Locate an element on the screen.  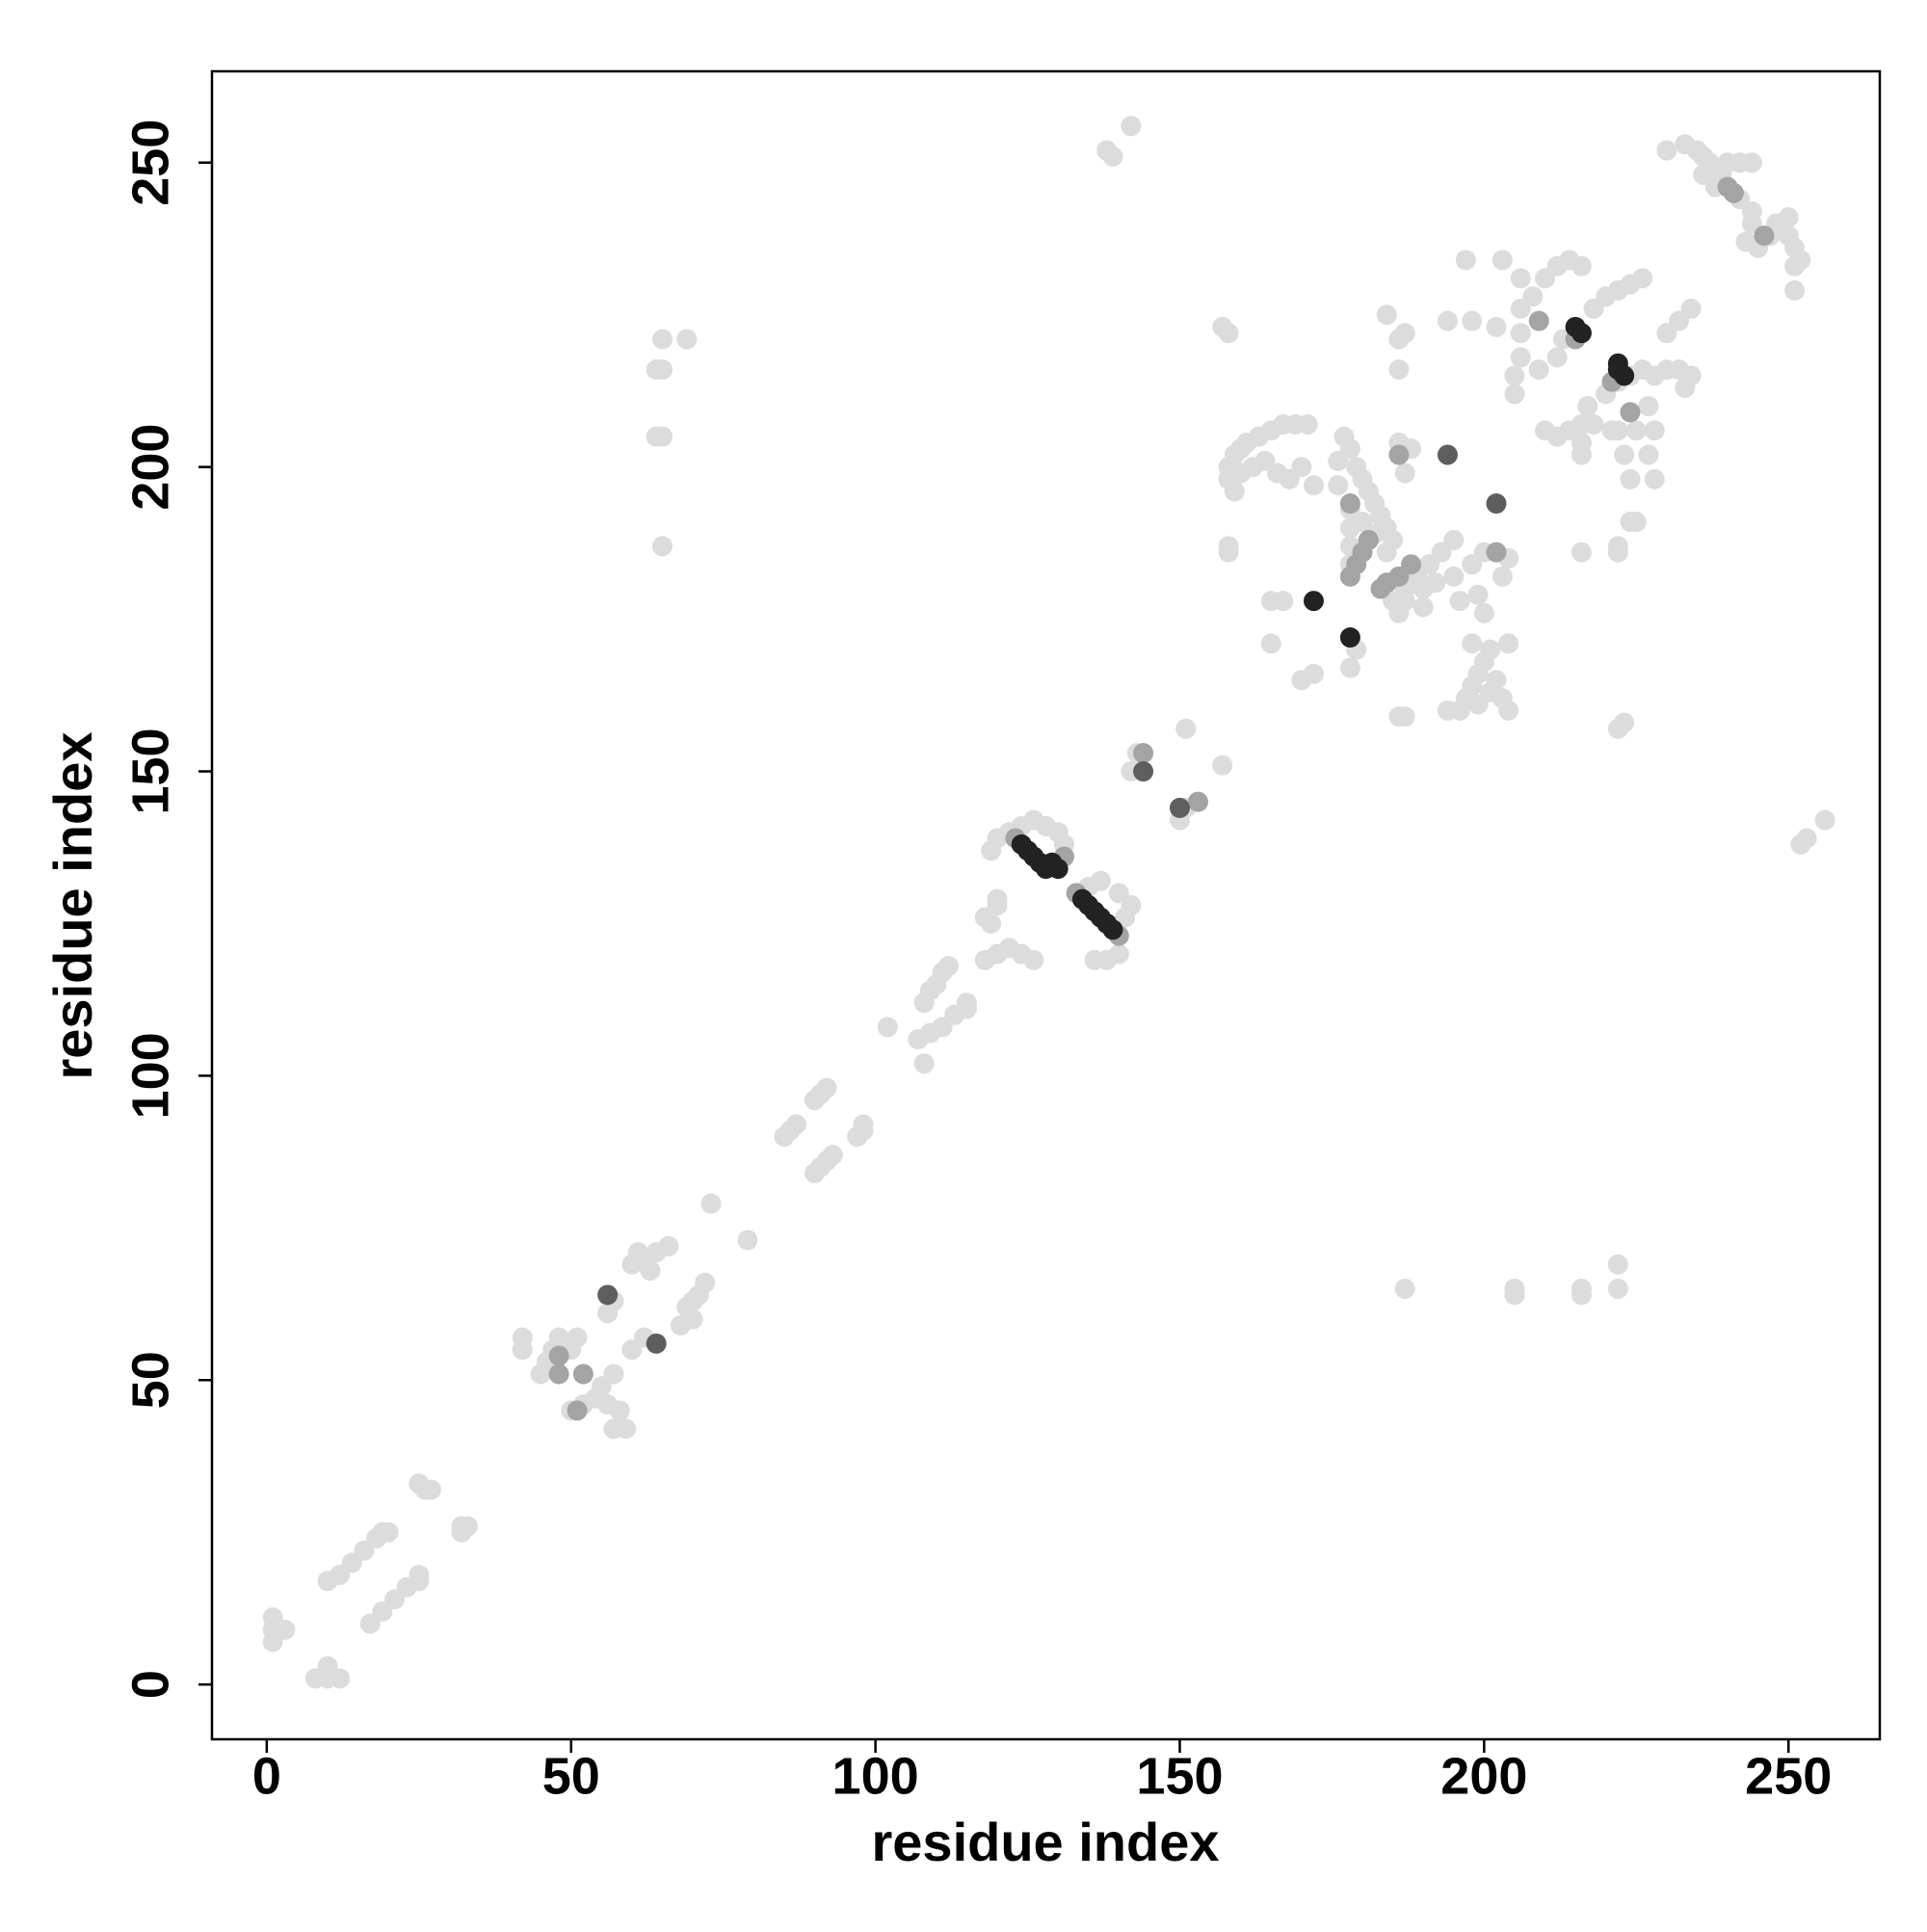
y-tick-label: 0 is located at coordinates (150, 1684).